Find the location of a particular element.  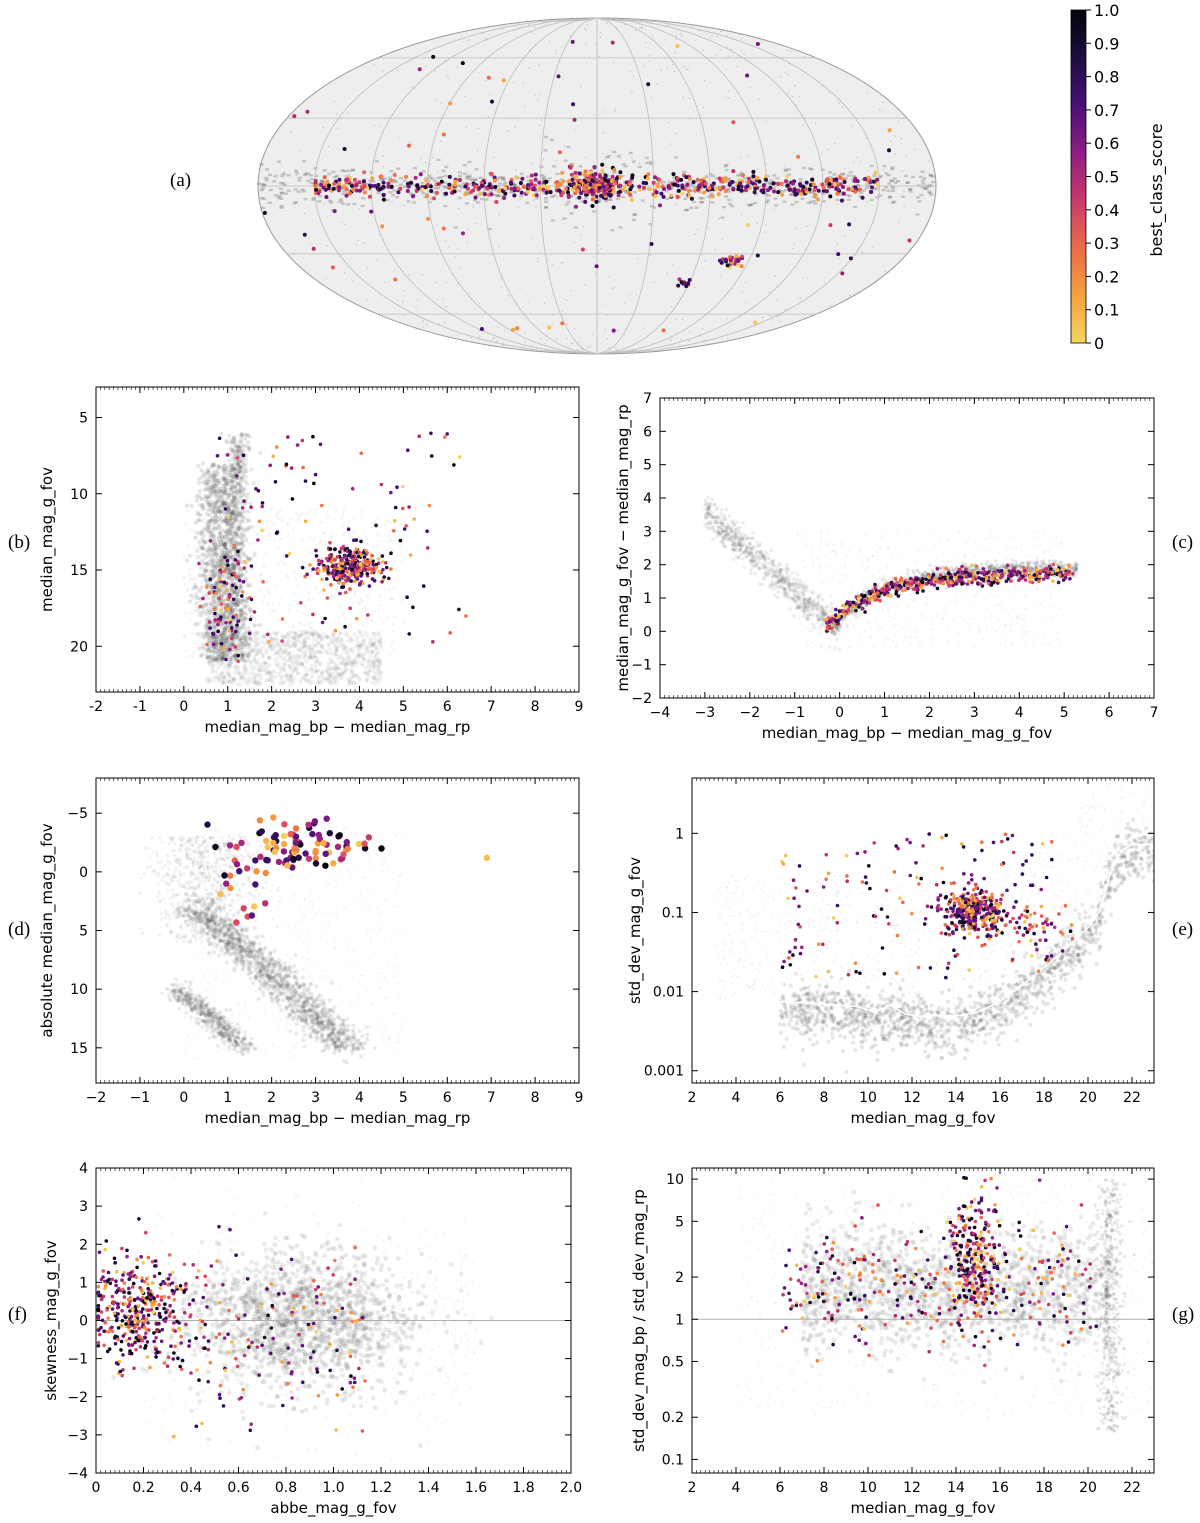

x-tick-label: -1 is located at coordinates (140, 707).